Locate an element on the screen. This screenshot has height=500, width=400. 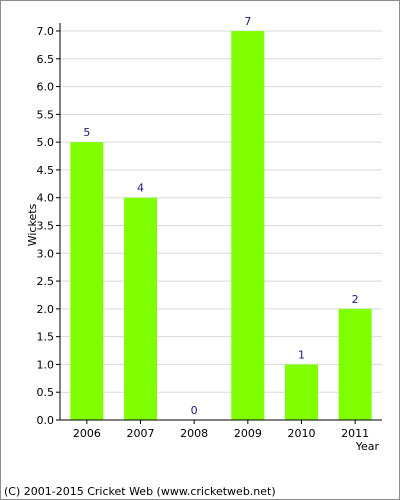
data-label-2006: 5 is located at coordinates (86, 132).